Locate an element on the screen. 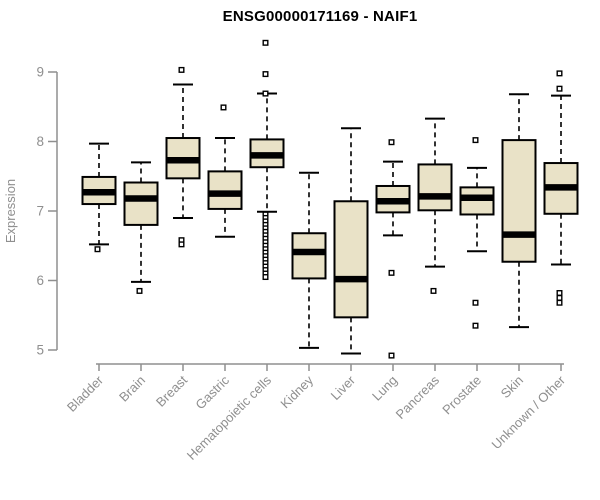 The height and width of the screenshot is (500, 600). boxplot-prostate is located at coordinates (477, 233).